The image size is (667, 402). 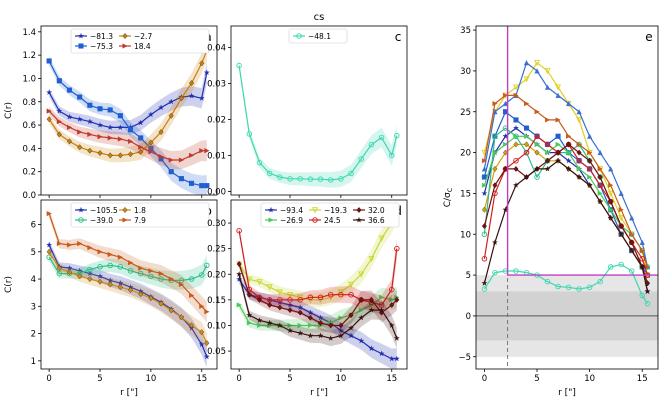 I want to click on legend-label: −19.3, so click(x=335, y=210).